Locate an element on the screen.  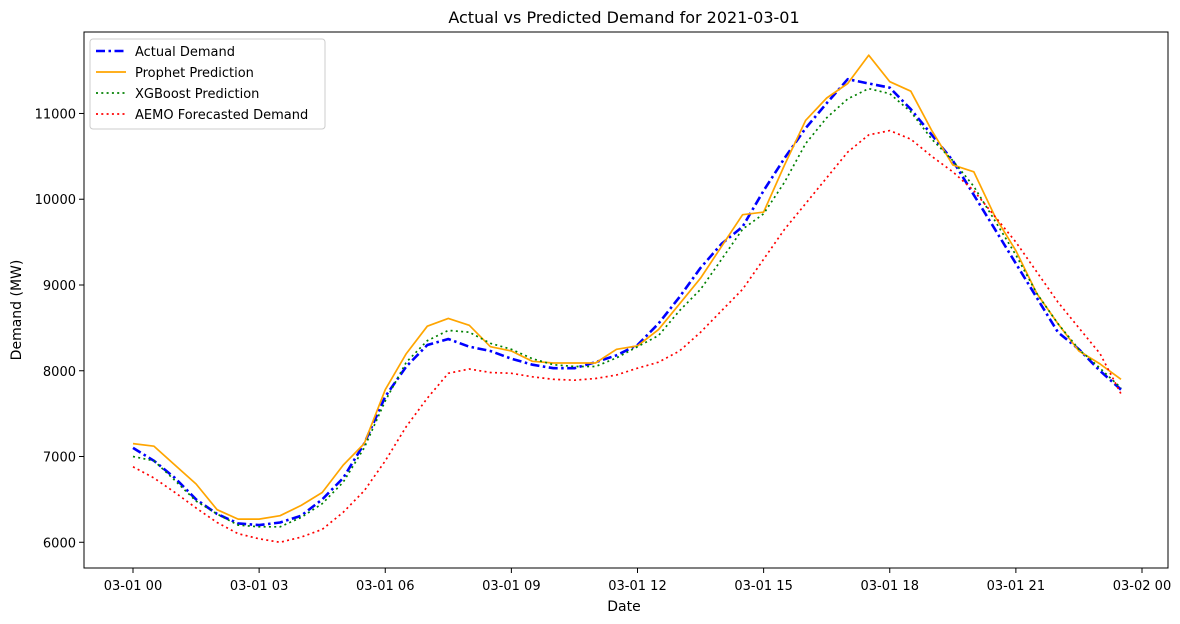
x-axis-label: Date is located at coordinates (623, 607).